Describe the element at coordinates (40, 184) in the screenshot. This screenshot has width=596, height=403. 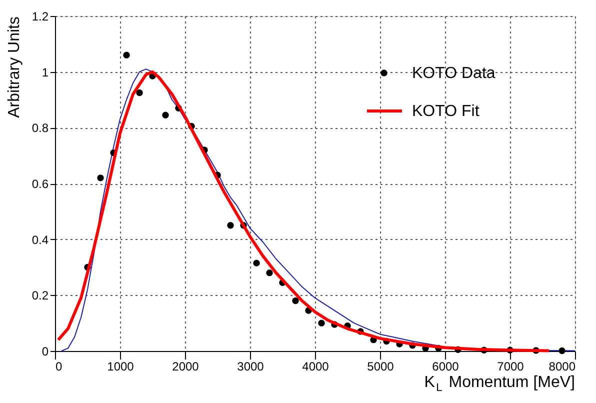
I see `y-tick-label: 0.6` at that location.